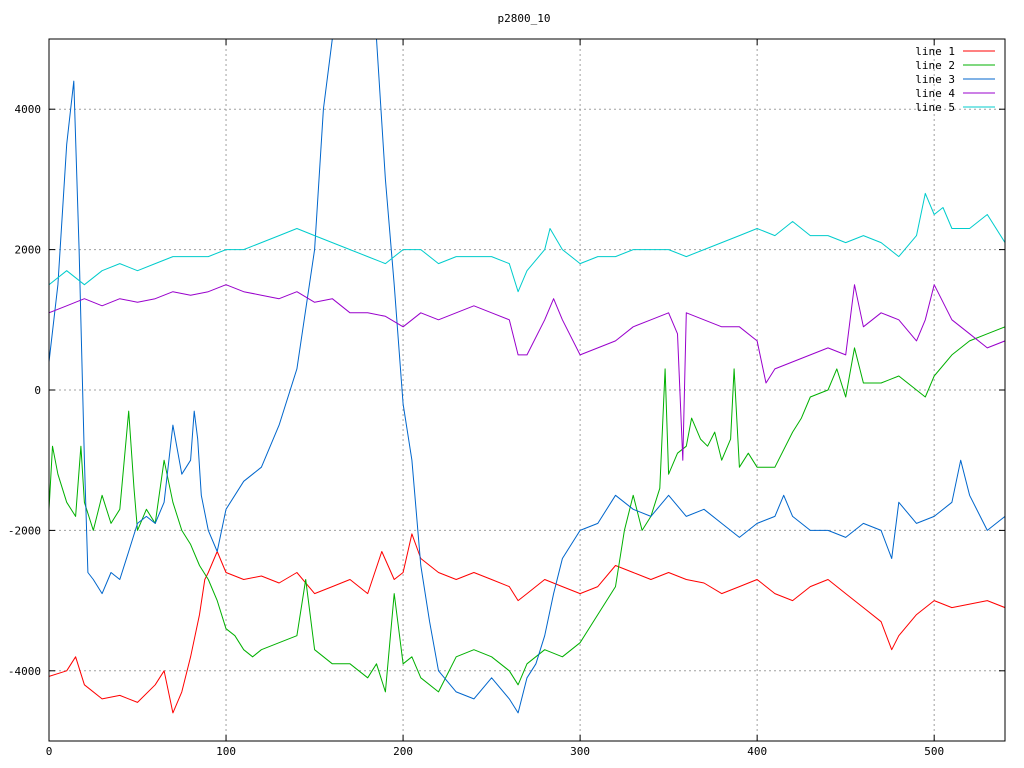 The width and height of the screenshot is (1024, 768). Describe the element at coordinates (935, 79) in the screenshot. I see `legend-label: line 3` at that location.